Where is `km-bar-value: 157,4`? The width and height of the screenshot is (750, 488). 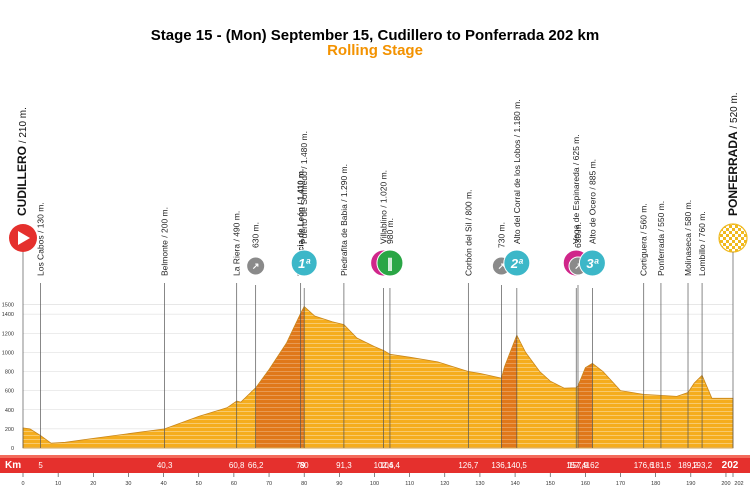 km-bar-value: 157,4 is located at coordinates (576, 465).